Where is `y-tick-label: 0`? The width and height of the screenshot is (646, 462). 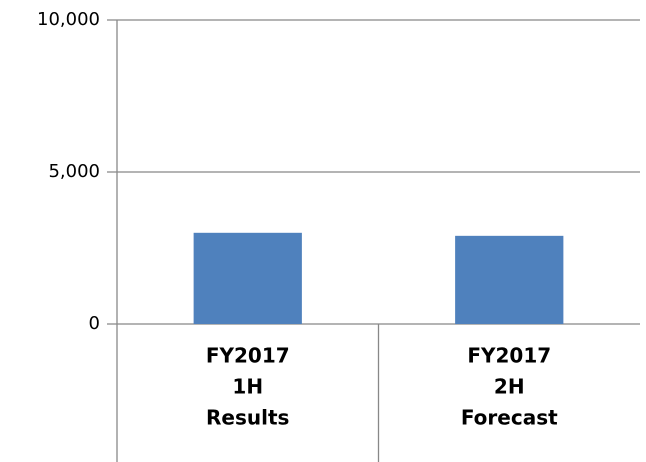 y-tick-label: 0 is located at coordinates (94, 323).